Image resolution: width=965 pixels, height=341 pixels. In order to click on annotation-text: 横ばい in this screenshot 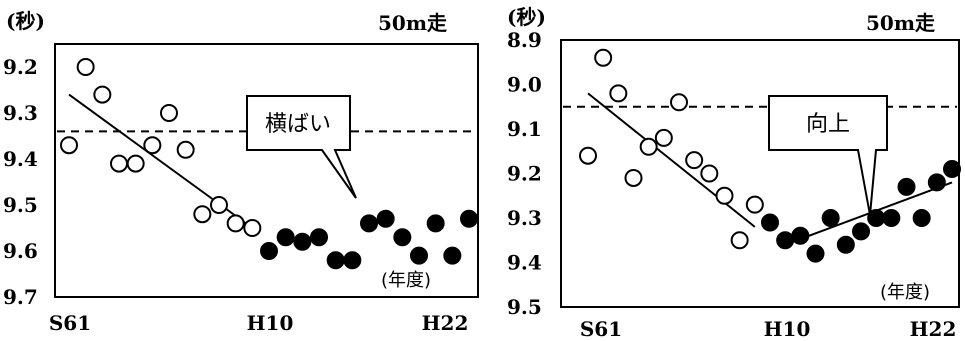, I will do `click(298, 124)`.